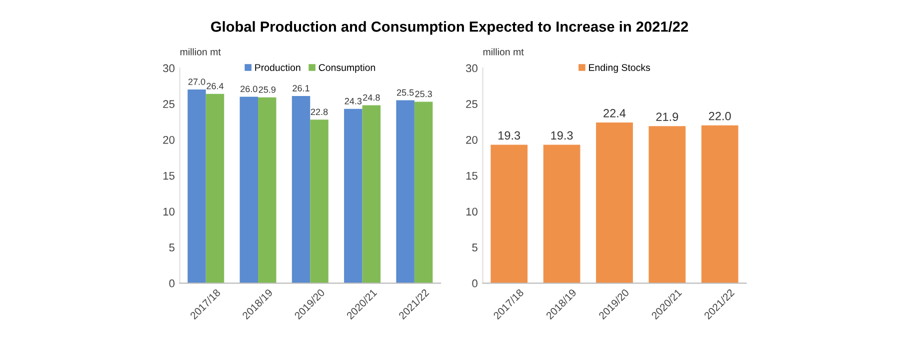  What do you see at coordinates (249, 89) in the screenshot?
I see `data-label: 26.0` at bounding box center [249, 89].